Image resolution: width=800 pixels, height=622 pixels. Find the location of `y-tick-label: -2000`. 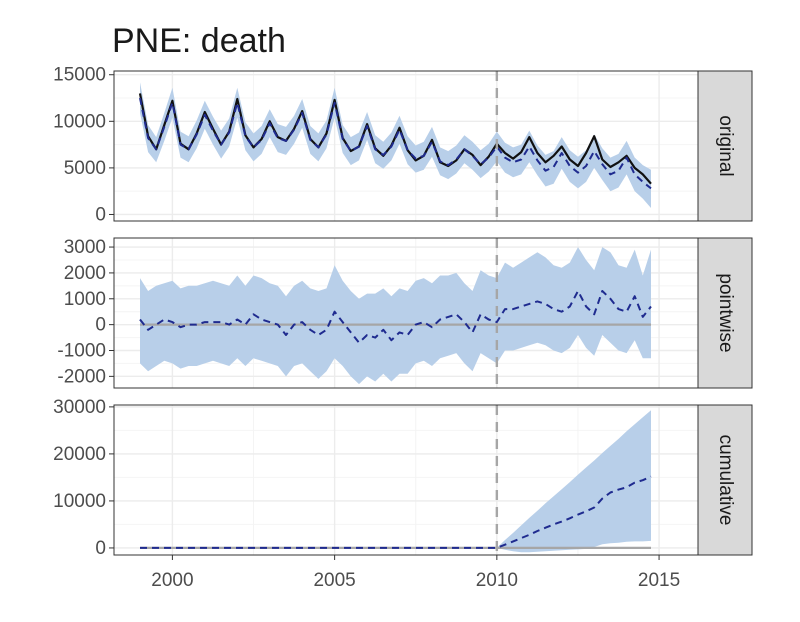

y-tick-label: -2000 is located at coordinates (81, 376).